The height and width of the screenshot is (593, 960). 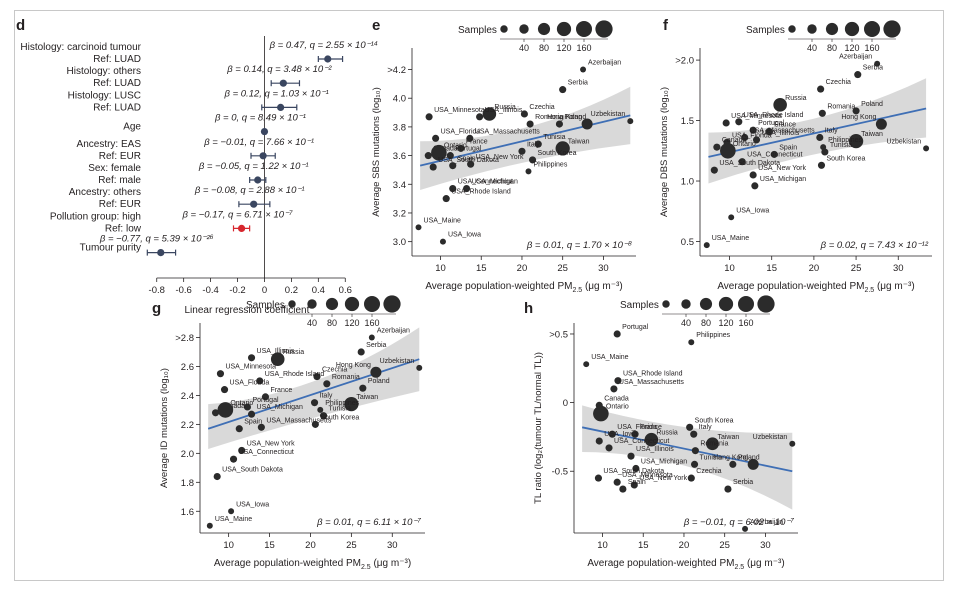 What do you see at coordinates (609, 357) in the screenshot?
I see `data-point-label: USA_Maine` at bounding box center [609, 357].